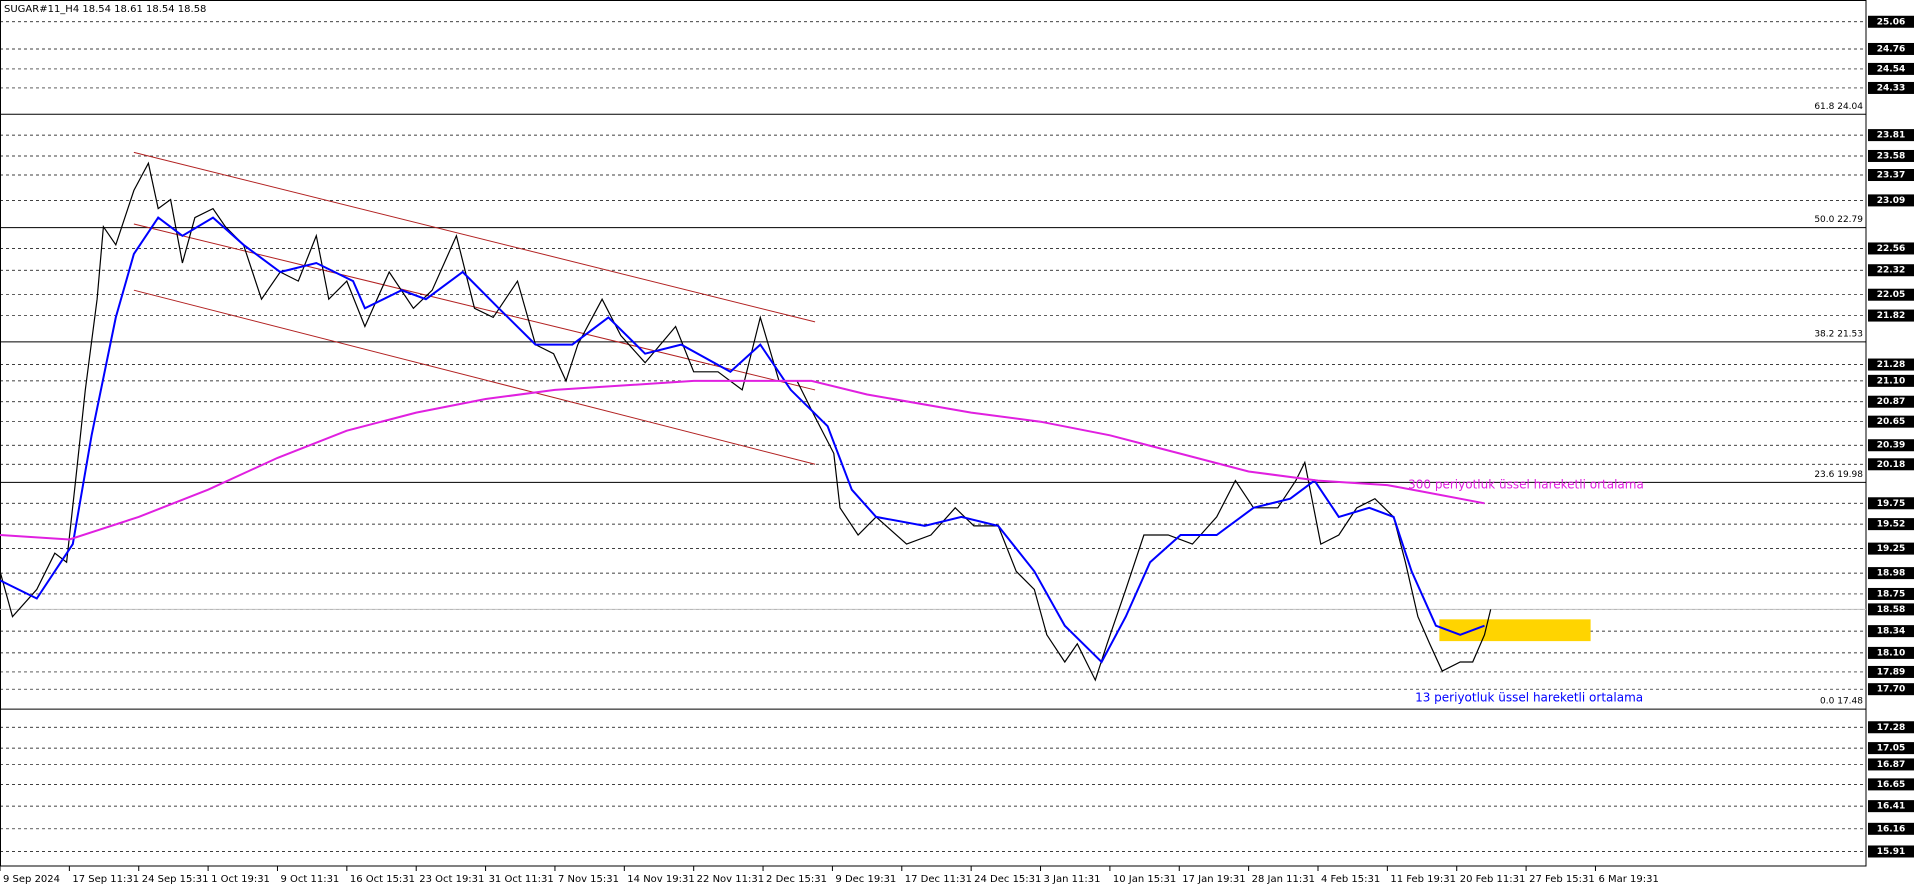 Image resolution: width=1916 pixels, height=888 pixels. Describe the element at coordinates (1891, 136) in the screenshot. I see `y-tick-label: 23.81` at that location.